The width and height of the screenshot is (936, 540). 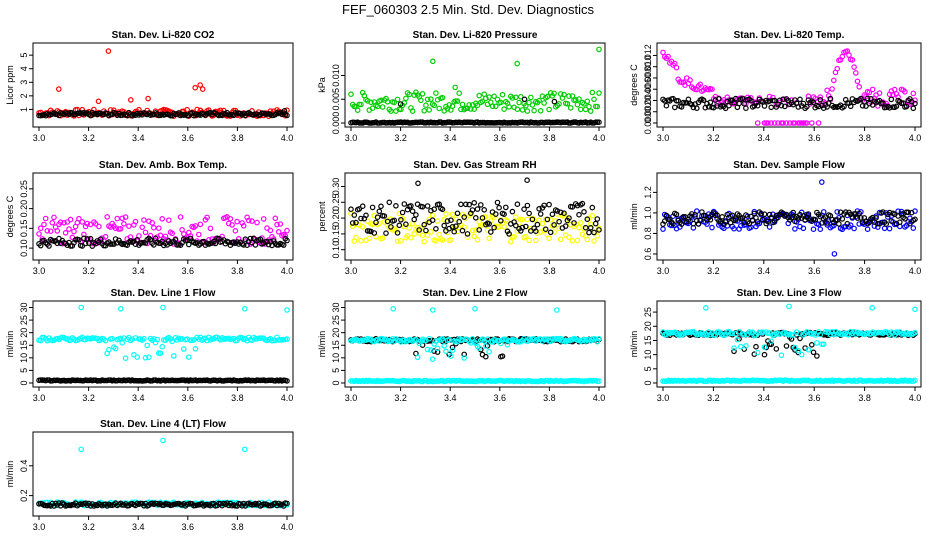 I want to click on y-tick-label: 0.20, so click(x=24, y=209).